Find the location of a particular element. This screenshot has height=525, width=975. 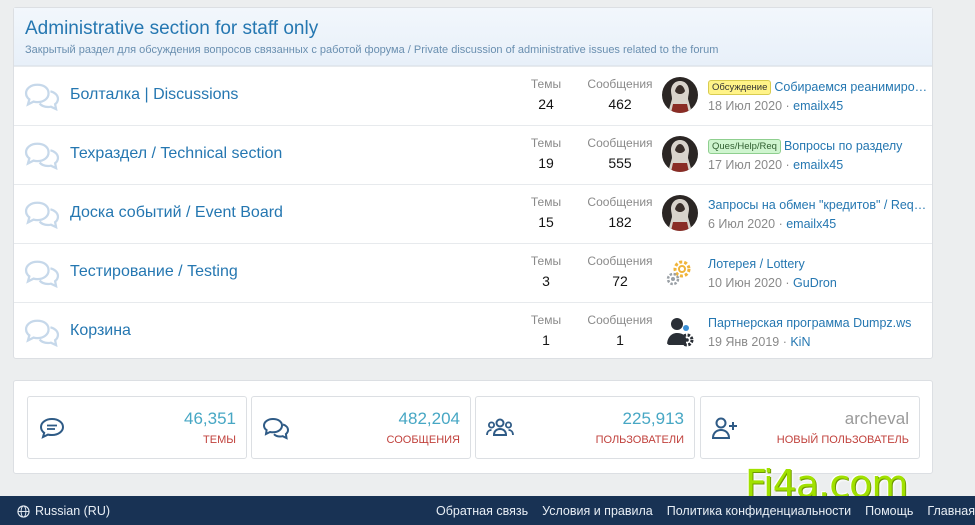

last-post-link: Лотерея / Lottery is located at coordinates (756, 264).